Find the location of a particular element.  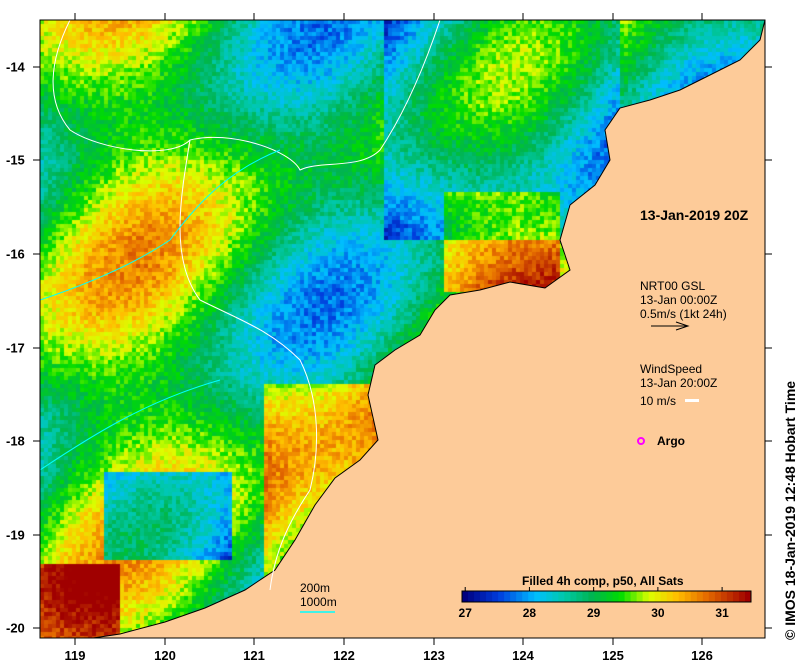

x-tick-label: 121 is located at coordinates (254, 655).